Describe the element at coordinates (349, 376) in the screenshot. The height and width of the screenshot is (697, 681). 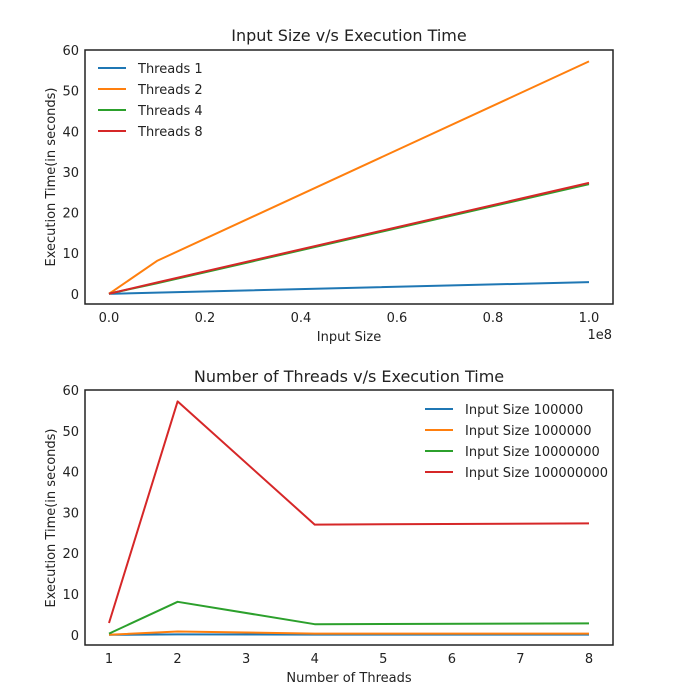
I see `chart-title: Number of Threads v/s Execution Time` at that location.